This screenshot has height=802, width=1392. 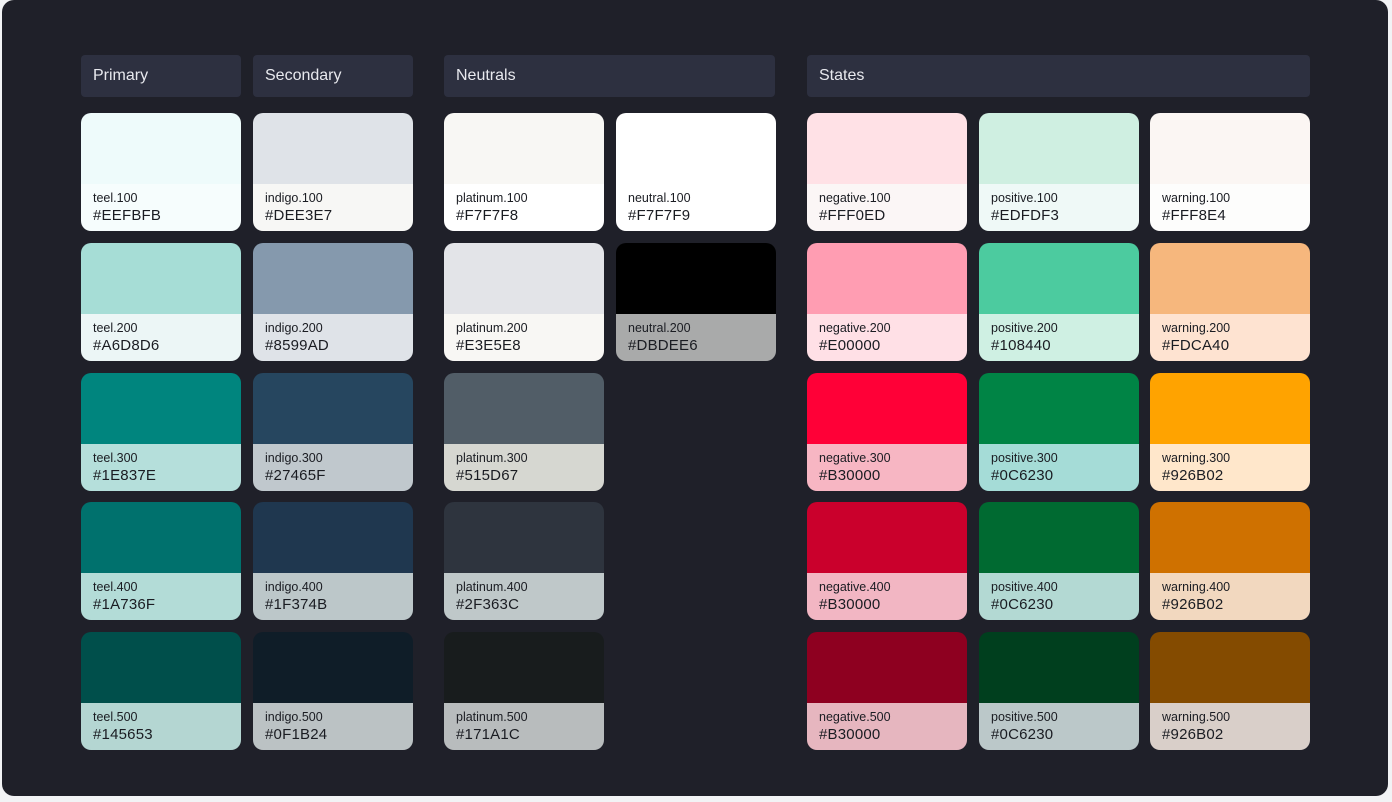 I want to click on color-card: warning.300 #926B02, so click(x=1230, y=432).